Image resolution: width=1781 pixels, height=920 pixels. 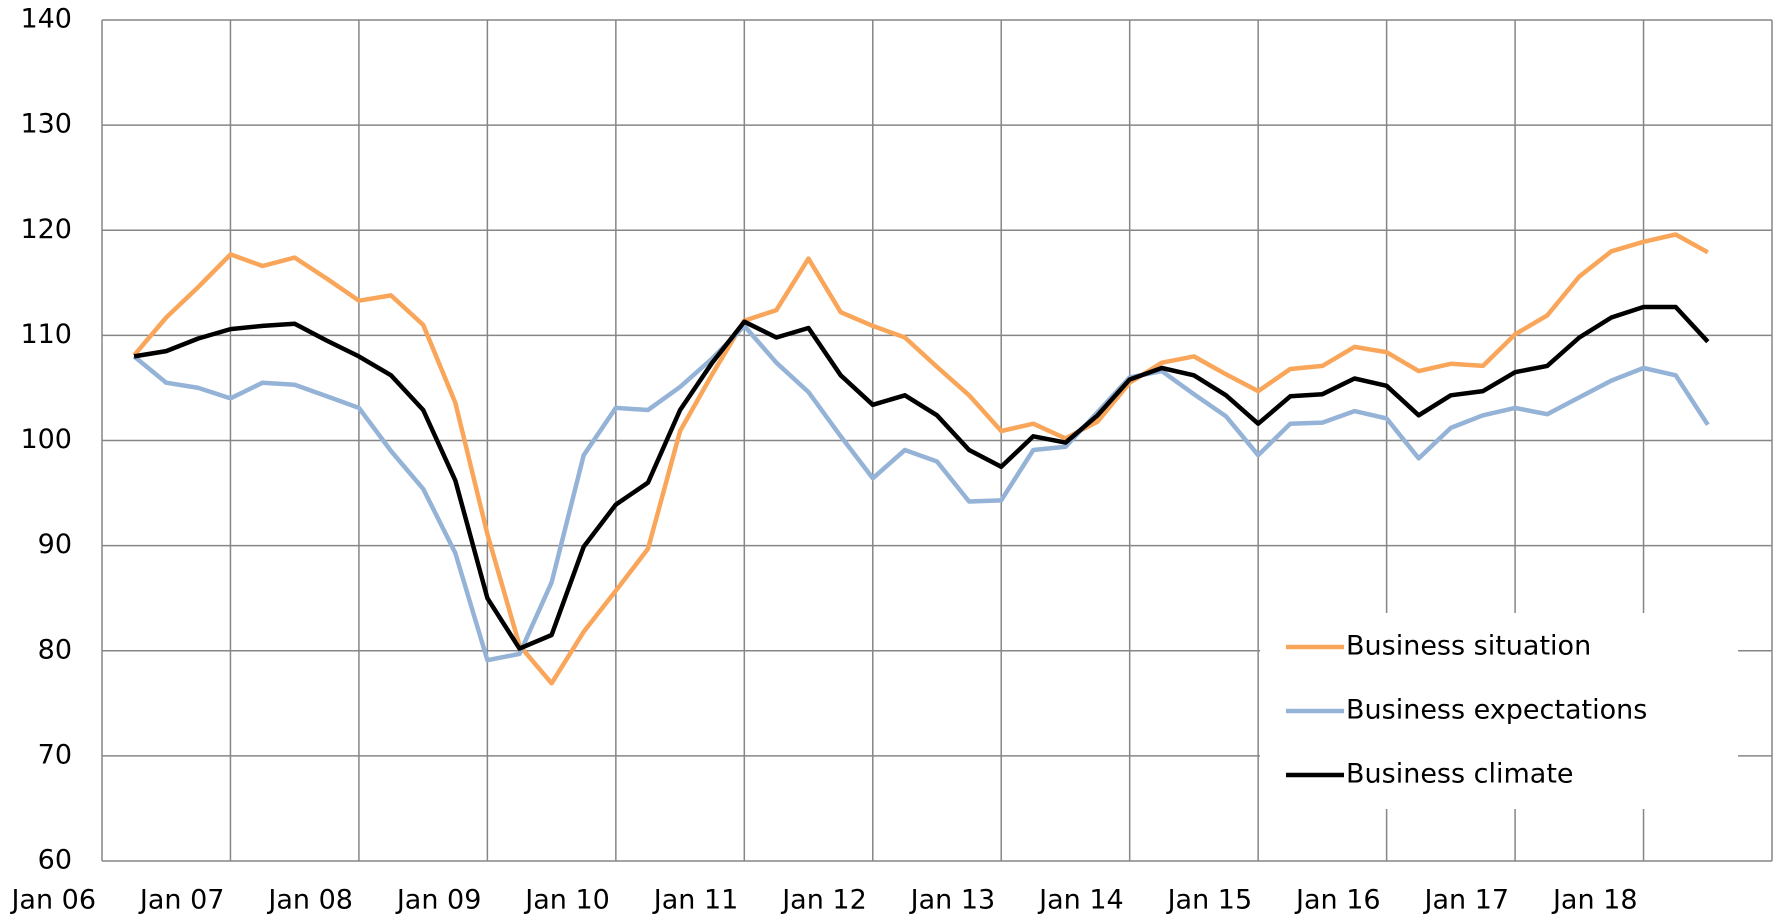 What do you see at coordinates (566, 900) in the screenshot?
I see `x-tick-label: Jan 10` at bounding box center [566, 900].